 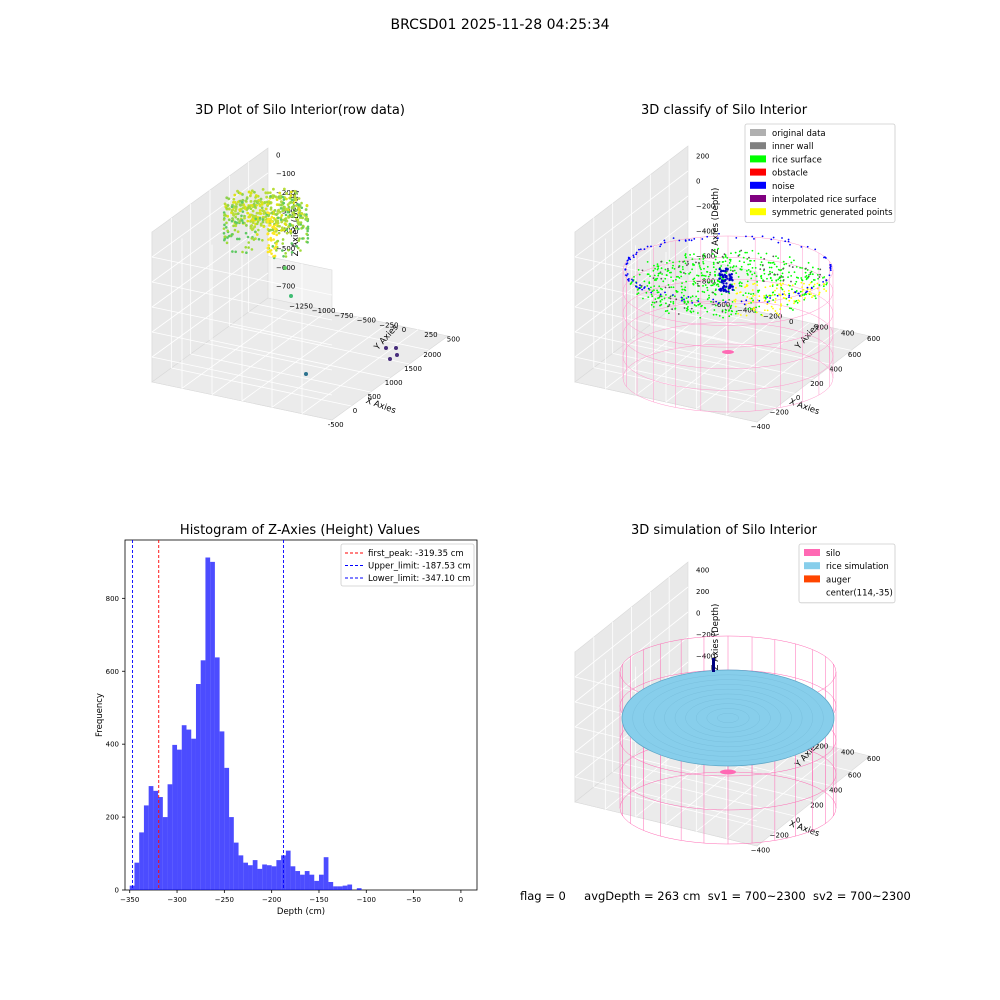 I want to click on classify-xtick: −200, so click(x=779, y=413).